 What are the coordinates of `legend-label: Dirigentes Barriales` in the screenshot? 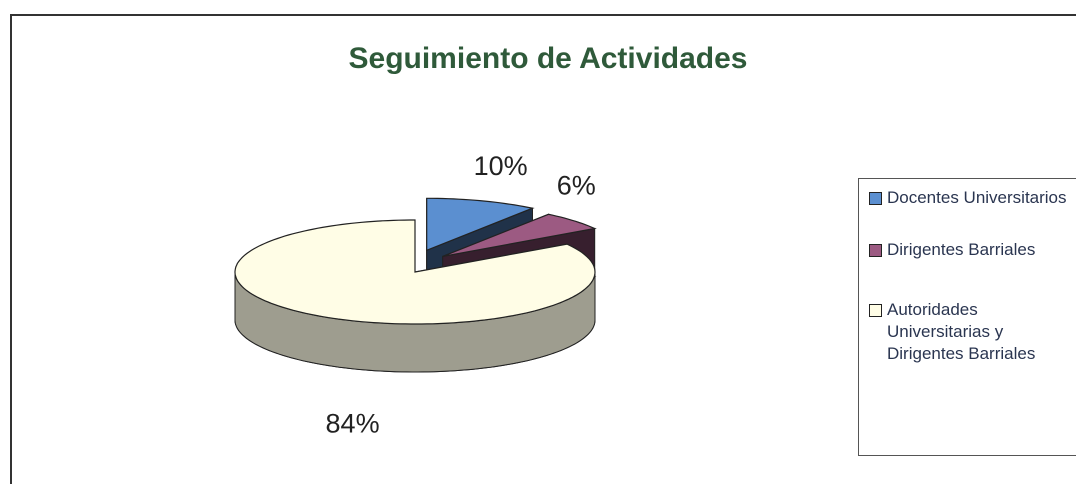 It's located at (961, 249).